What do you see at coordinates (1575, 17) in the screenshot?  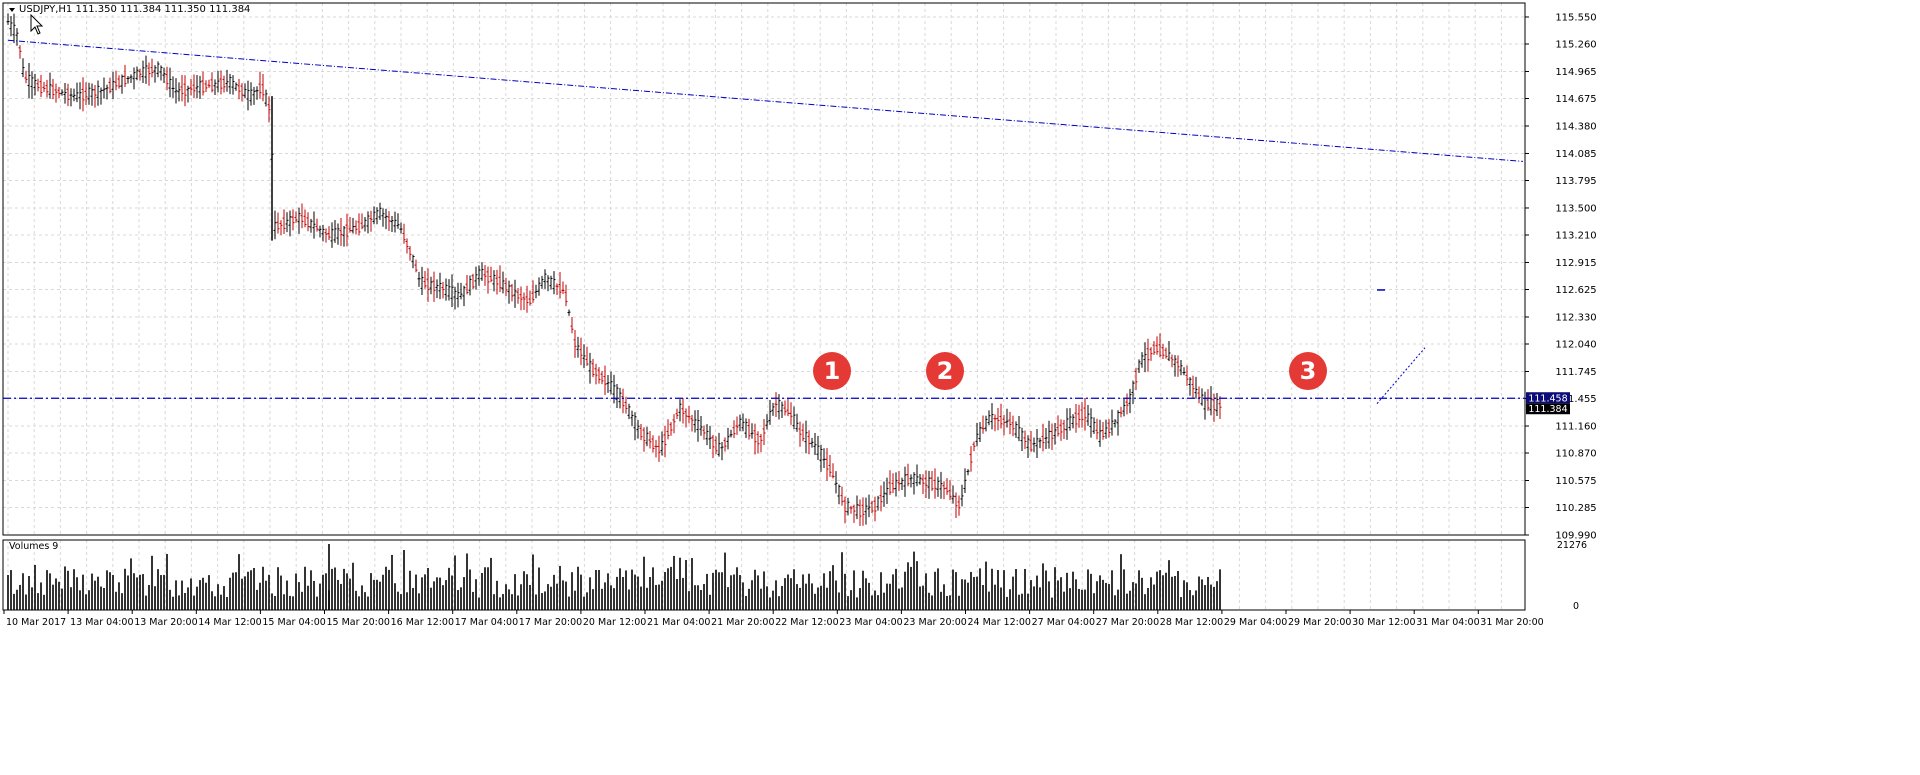 I see `price-tick-label: 115.550` at bounding box center [1575, 17].